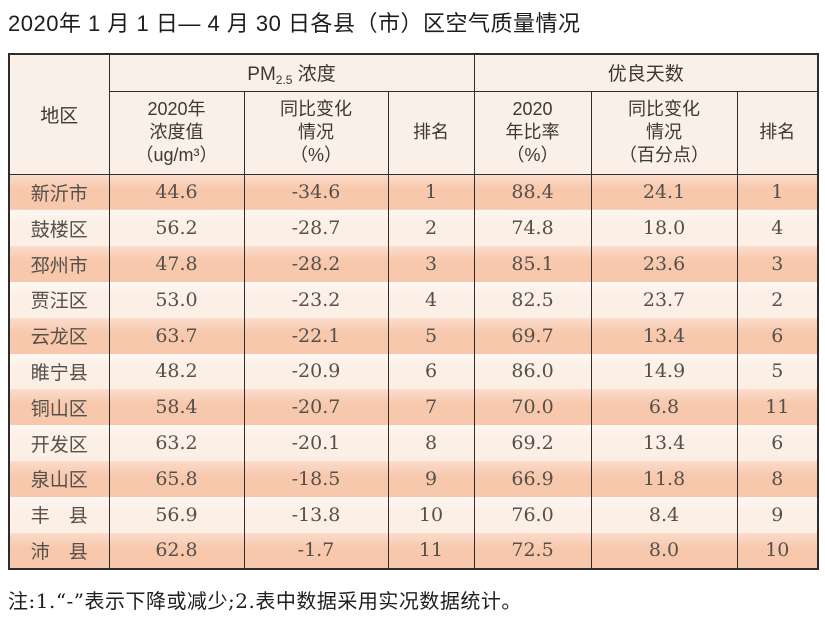  I want to click on page-title: 2020年 1 月 1 日— 4 月 30 日各县（市）区空气质量情况, so click(294, 23).